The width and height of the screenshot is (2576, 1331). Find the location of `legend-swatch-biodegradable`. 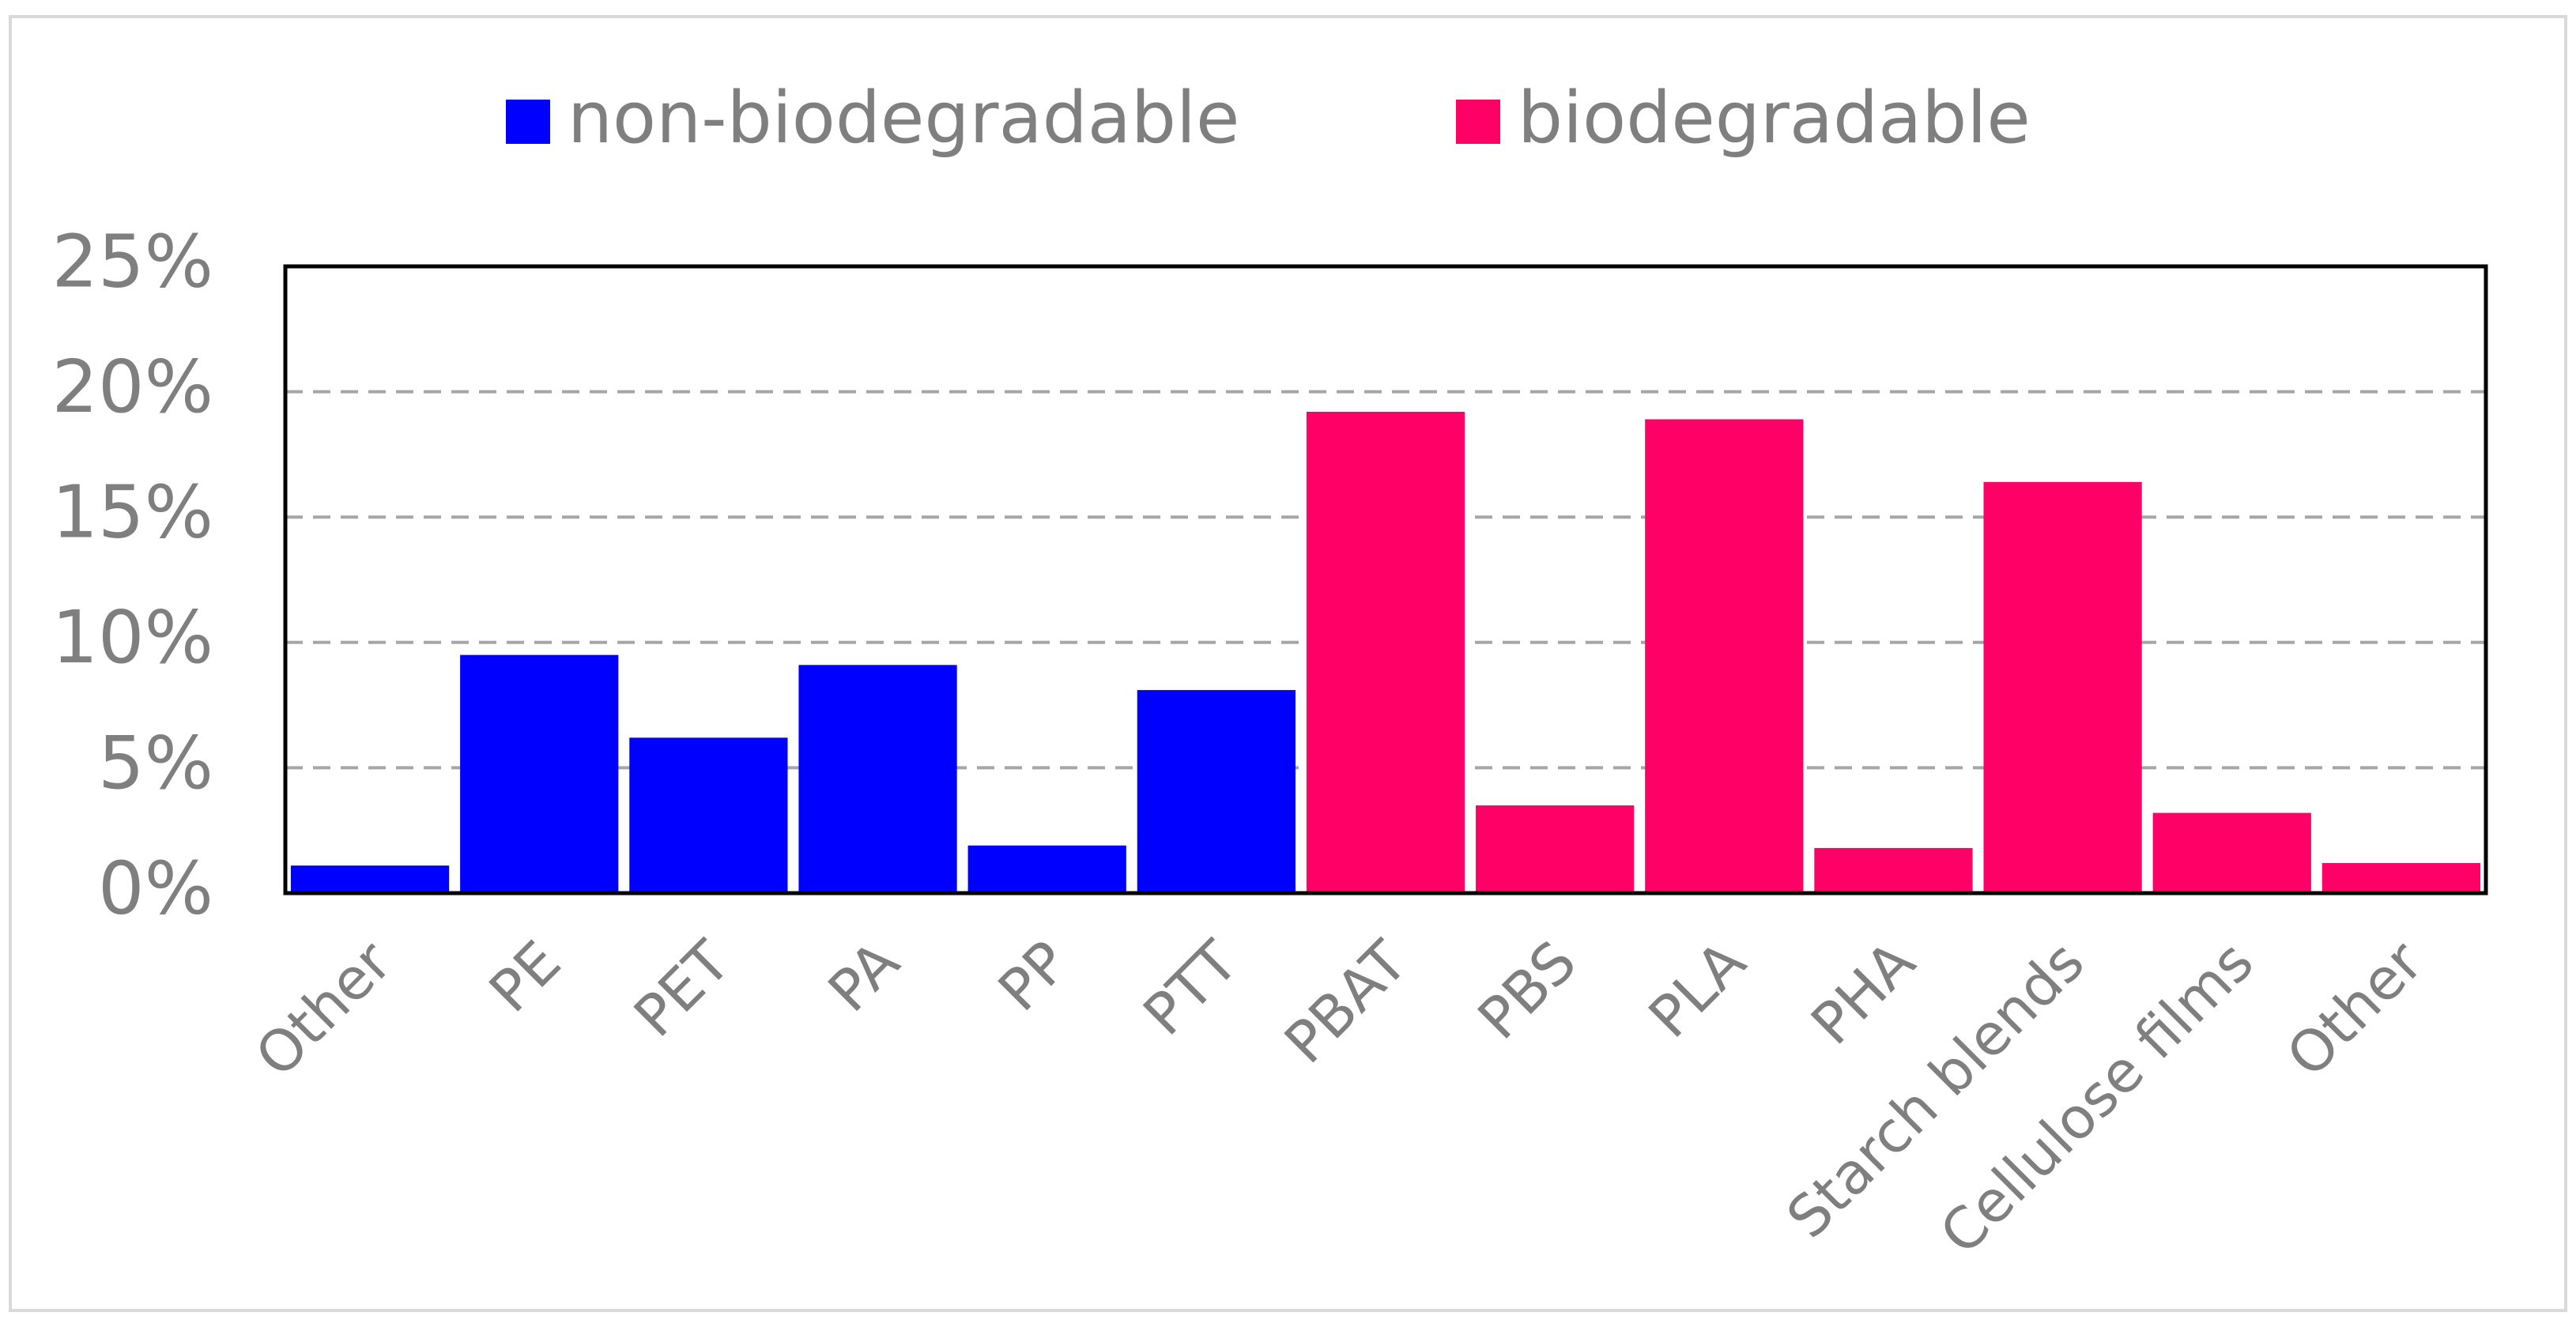

legend-swatch-biodegradable is located at coordinates (1478, 122).